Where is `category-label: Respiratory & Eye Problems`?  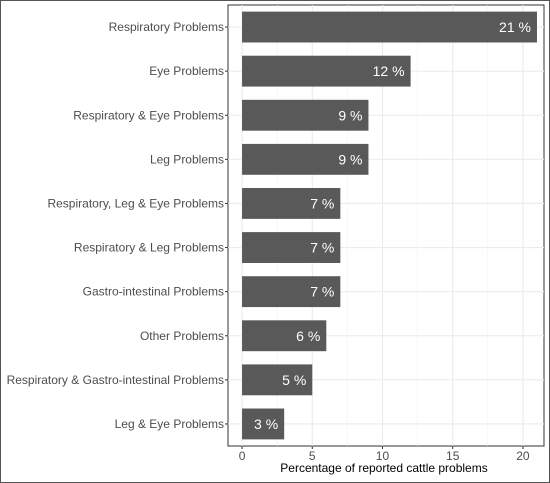
category-label: Respiratory & Eye Problems is located at coordinates (148, 115).